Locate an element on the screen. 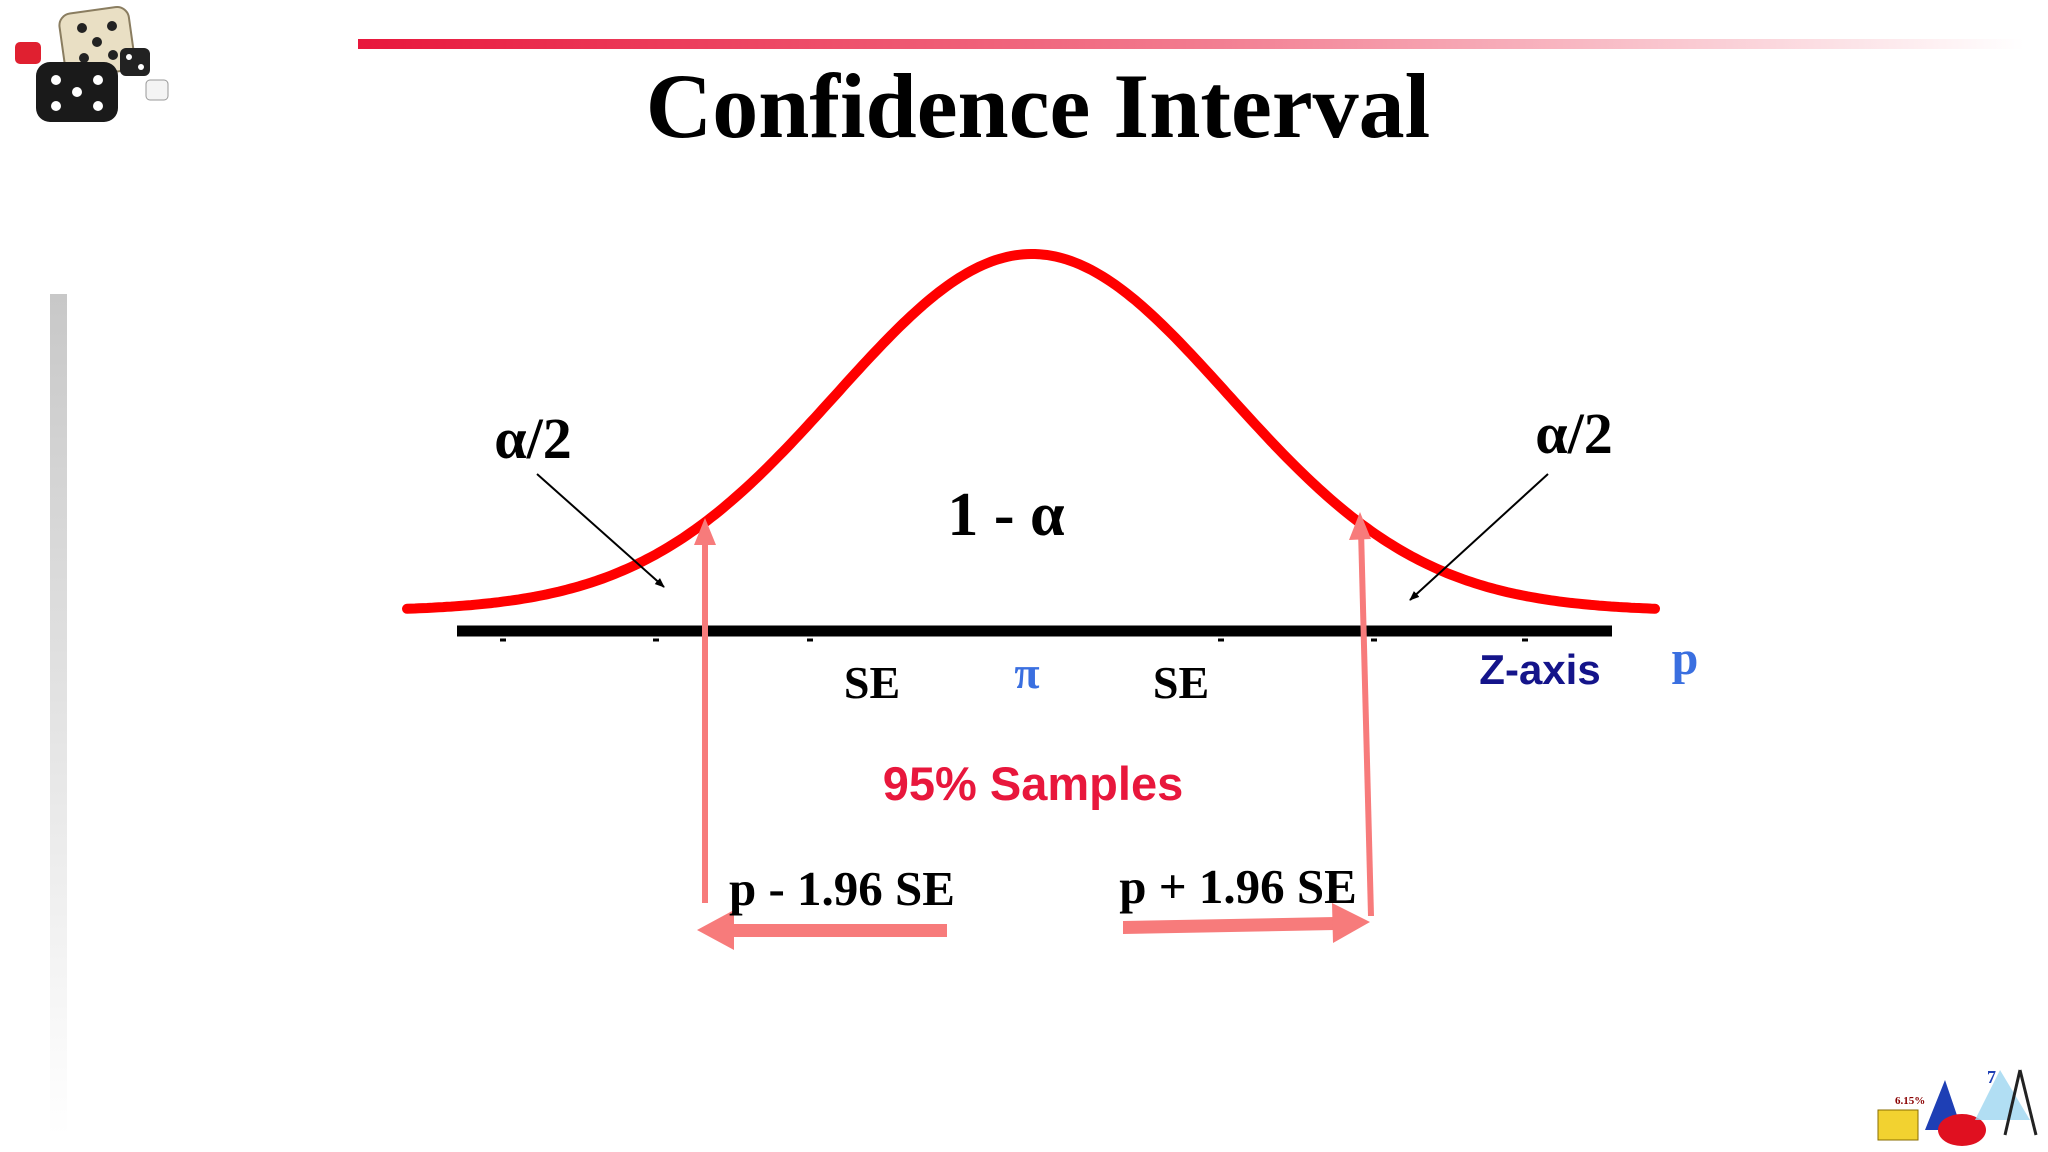  lower-bound: p - 1.96 SE is located at coordinates (842, 888).